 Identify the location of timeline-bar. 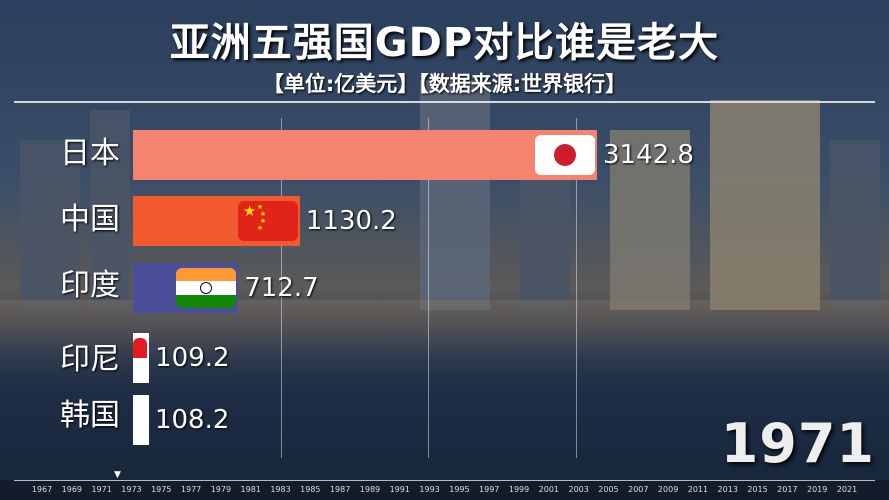
(444, 490).